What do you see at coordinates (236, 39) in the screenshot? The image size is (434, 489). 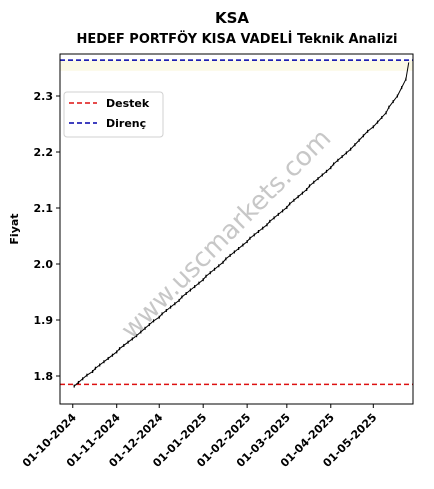 I see `chart-subtitle: HEDEF PORTFÖY KISA VADELİ Teknik Analizi` at bounding box center [236, 39].